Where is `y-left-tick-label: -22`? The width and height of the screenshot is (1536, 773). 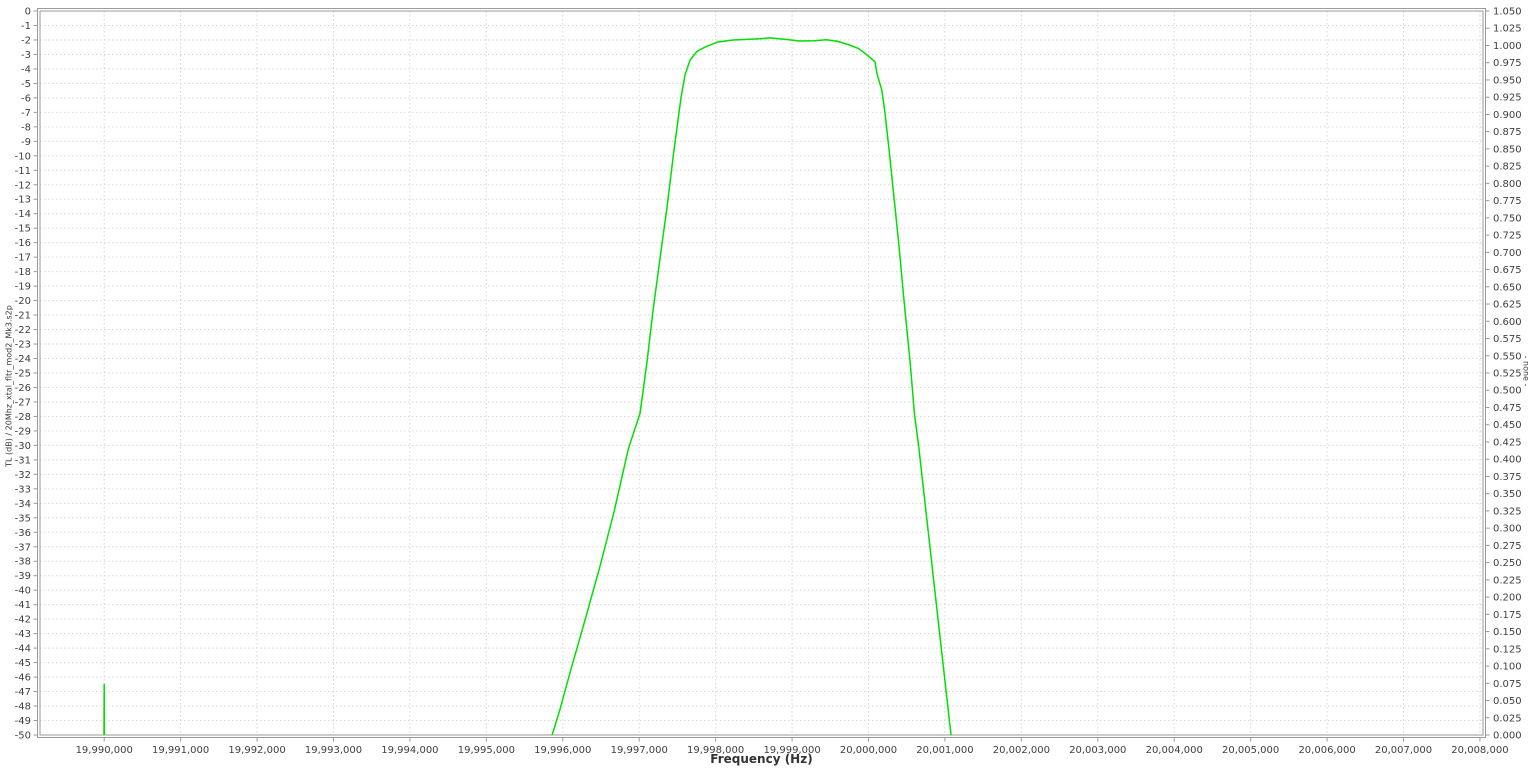 y-left-tick-label: -22 is located at coordinates (23, 330).